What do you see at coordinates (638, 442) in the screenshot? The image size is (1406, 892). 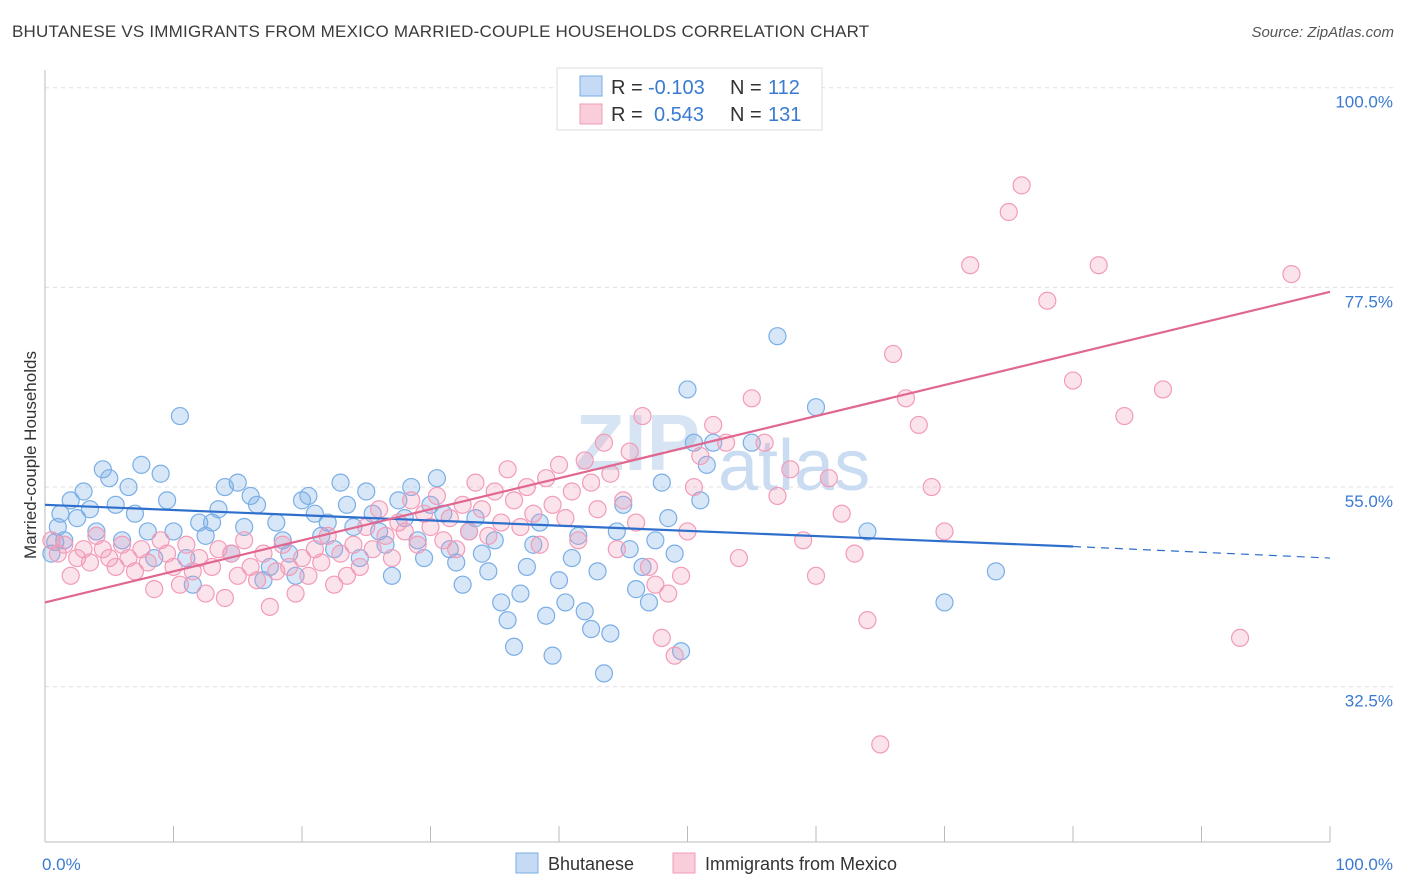 I see `watermark-zip: ZIP` at bounding box center [638, 442].